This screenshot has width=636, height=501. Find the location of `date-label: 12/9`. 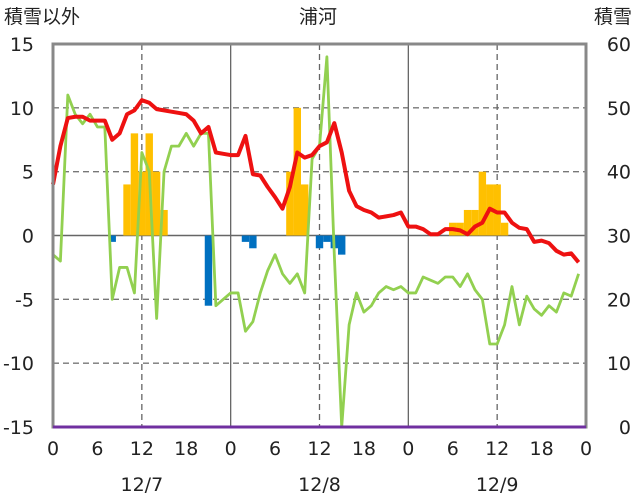

date-label: 12/9 is located at coordinates (497, 485).